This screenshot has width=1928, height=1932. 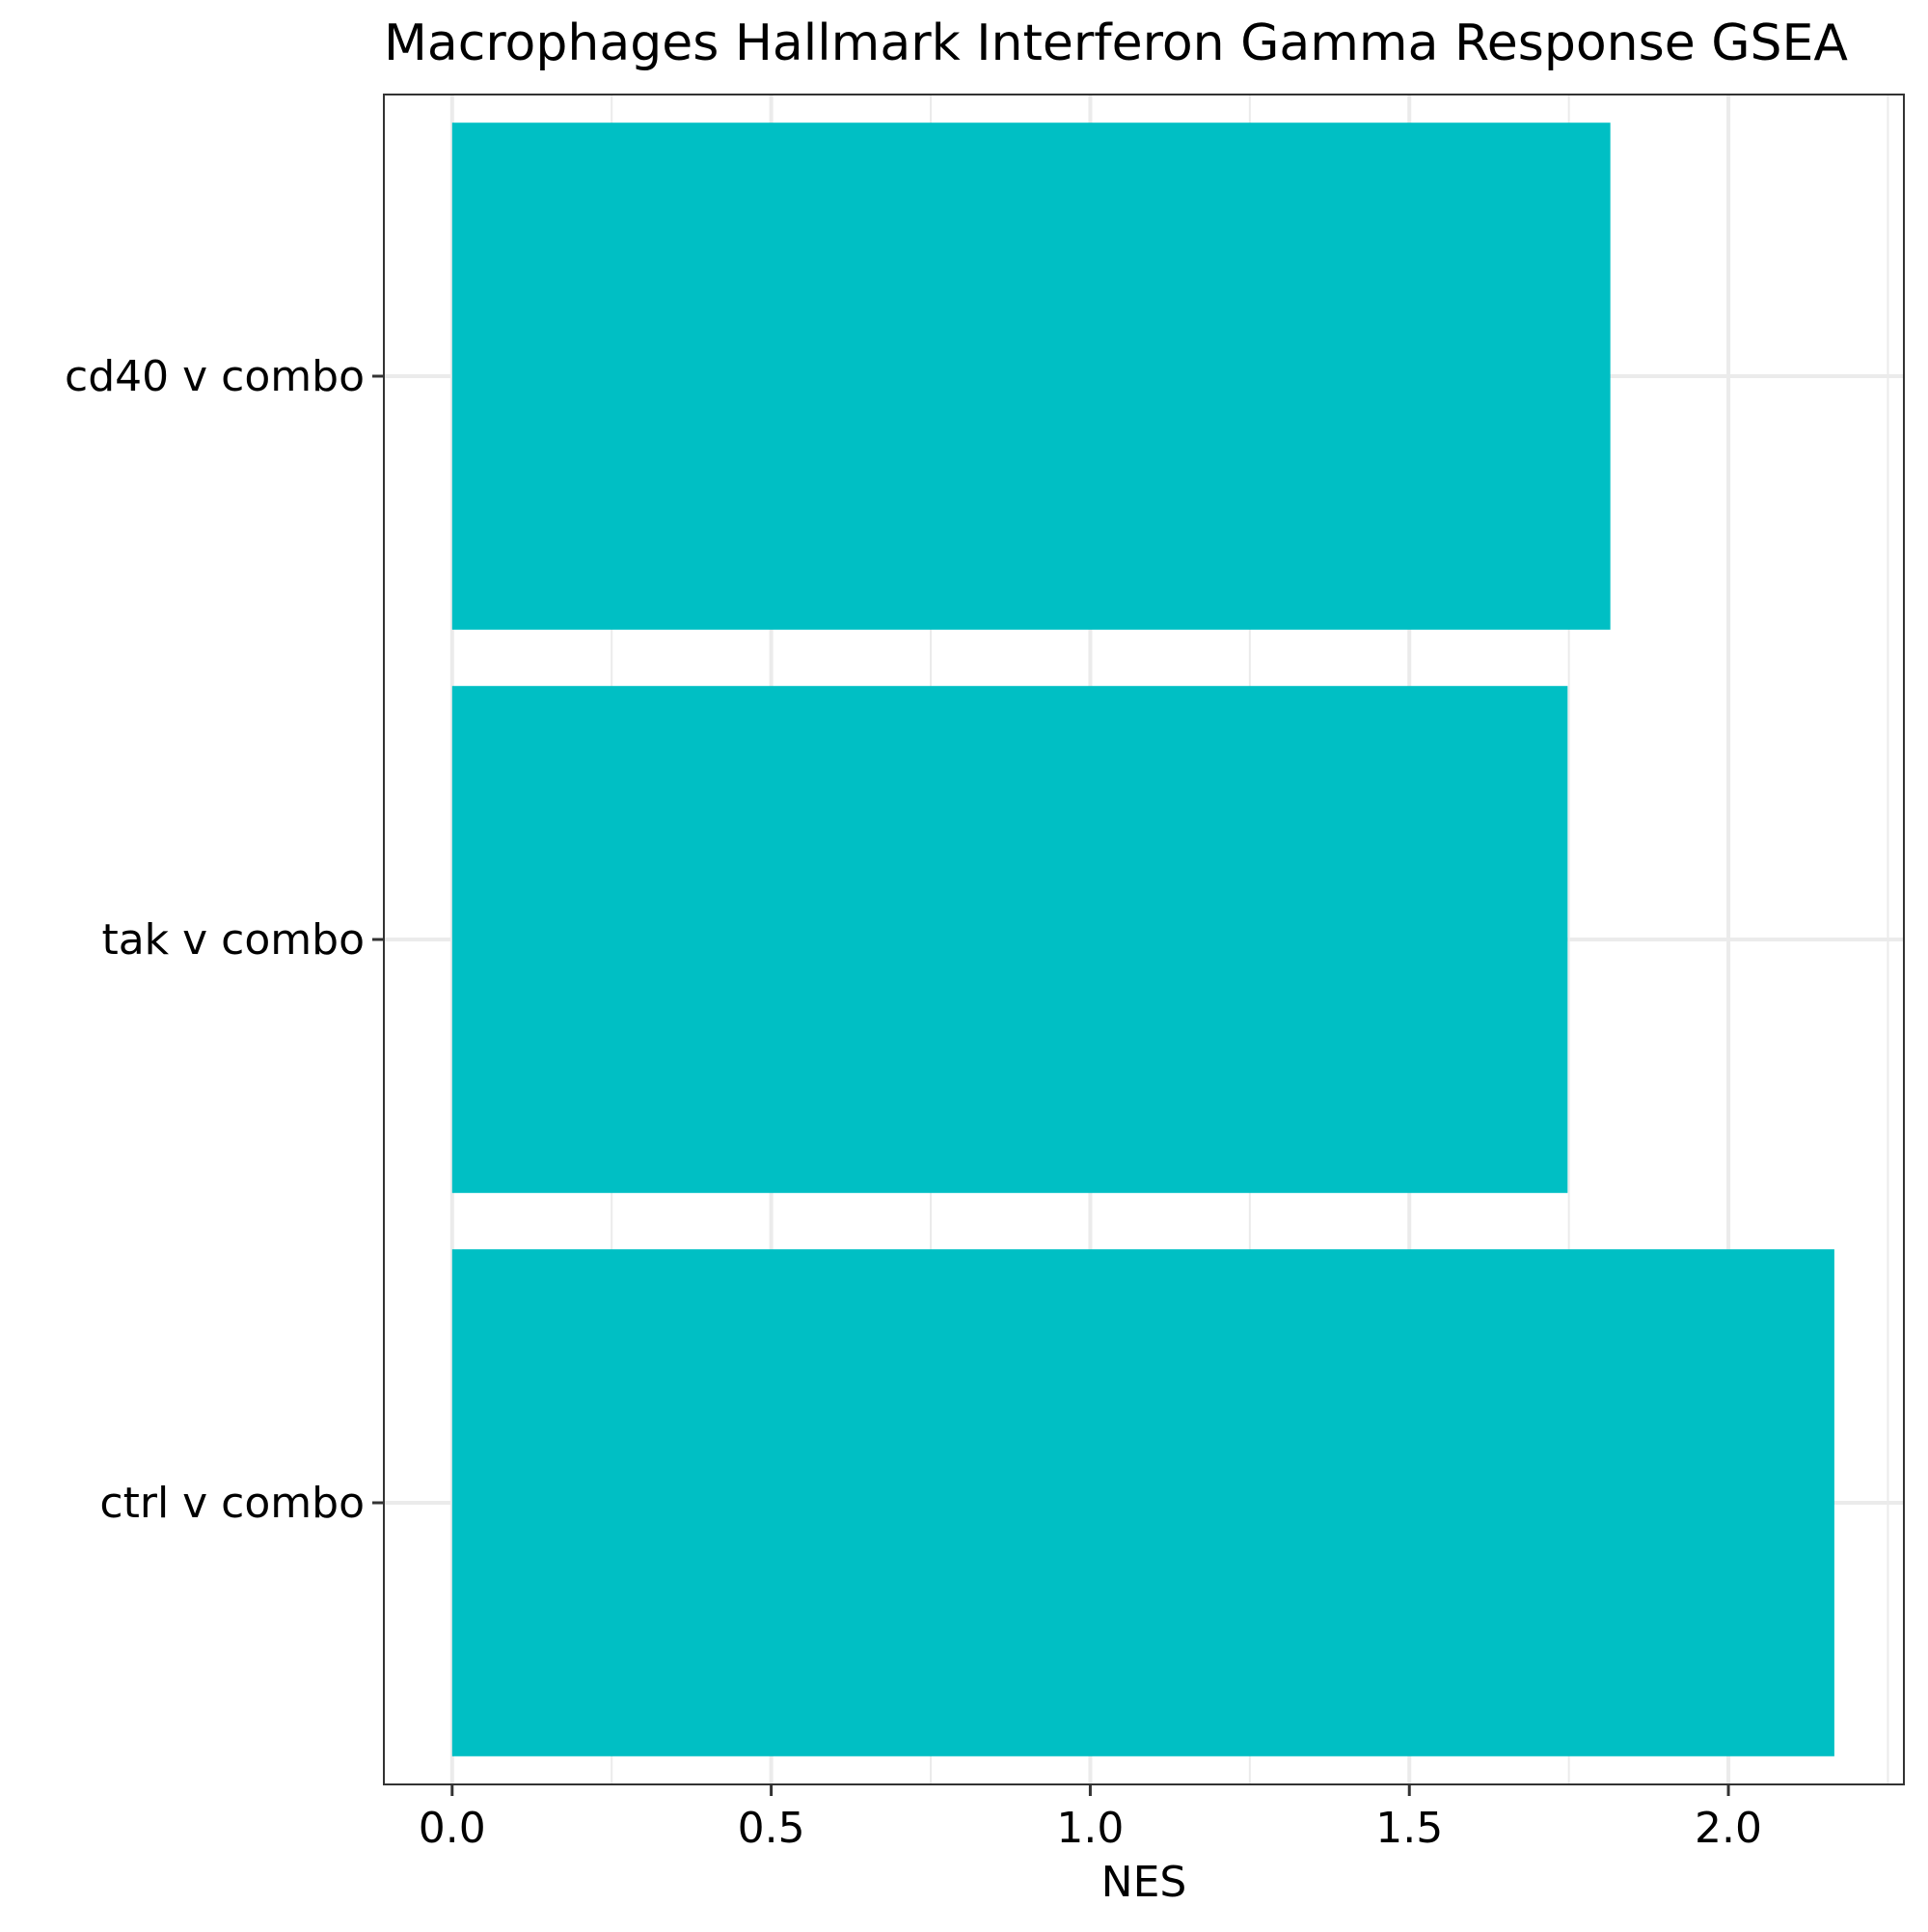 What do you see at coordinates (1409, 1828) in the screenshot?
I see `x-tick-label: 1.5` at bounding box center [1409, 1828].